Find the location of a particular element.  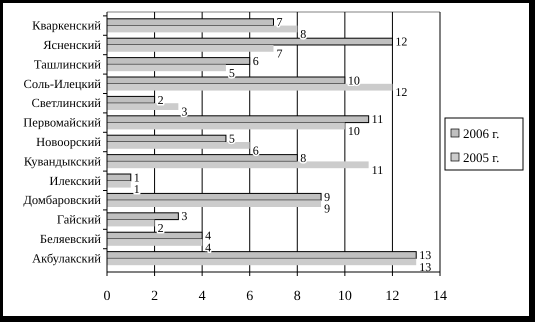

y-tick-label: Акбулакский is located at coordinates (67, 258).